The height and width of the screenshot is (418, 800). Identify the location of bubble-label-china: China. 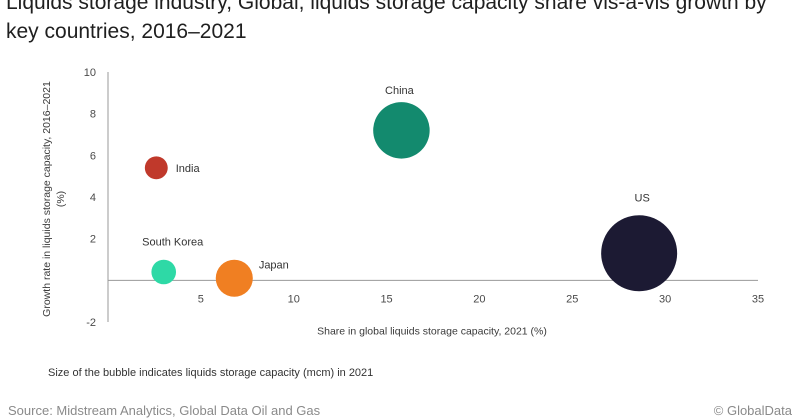
(400, 91).